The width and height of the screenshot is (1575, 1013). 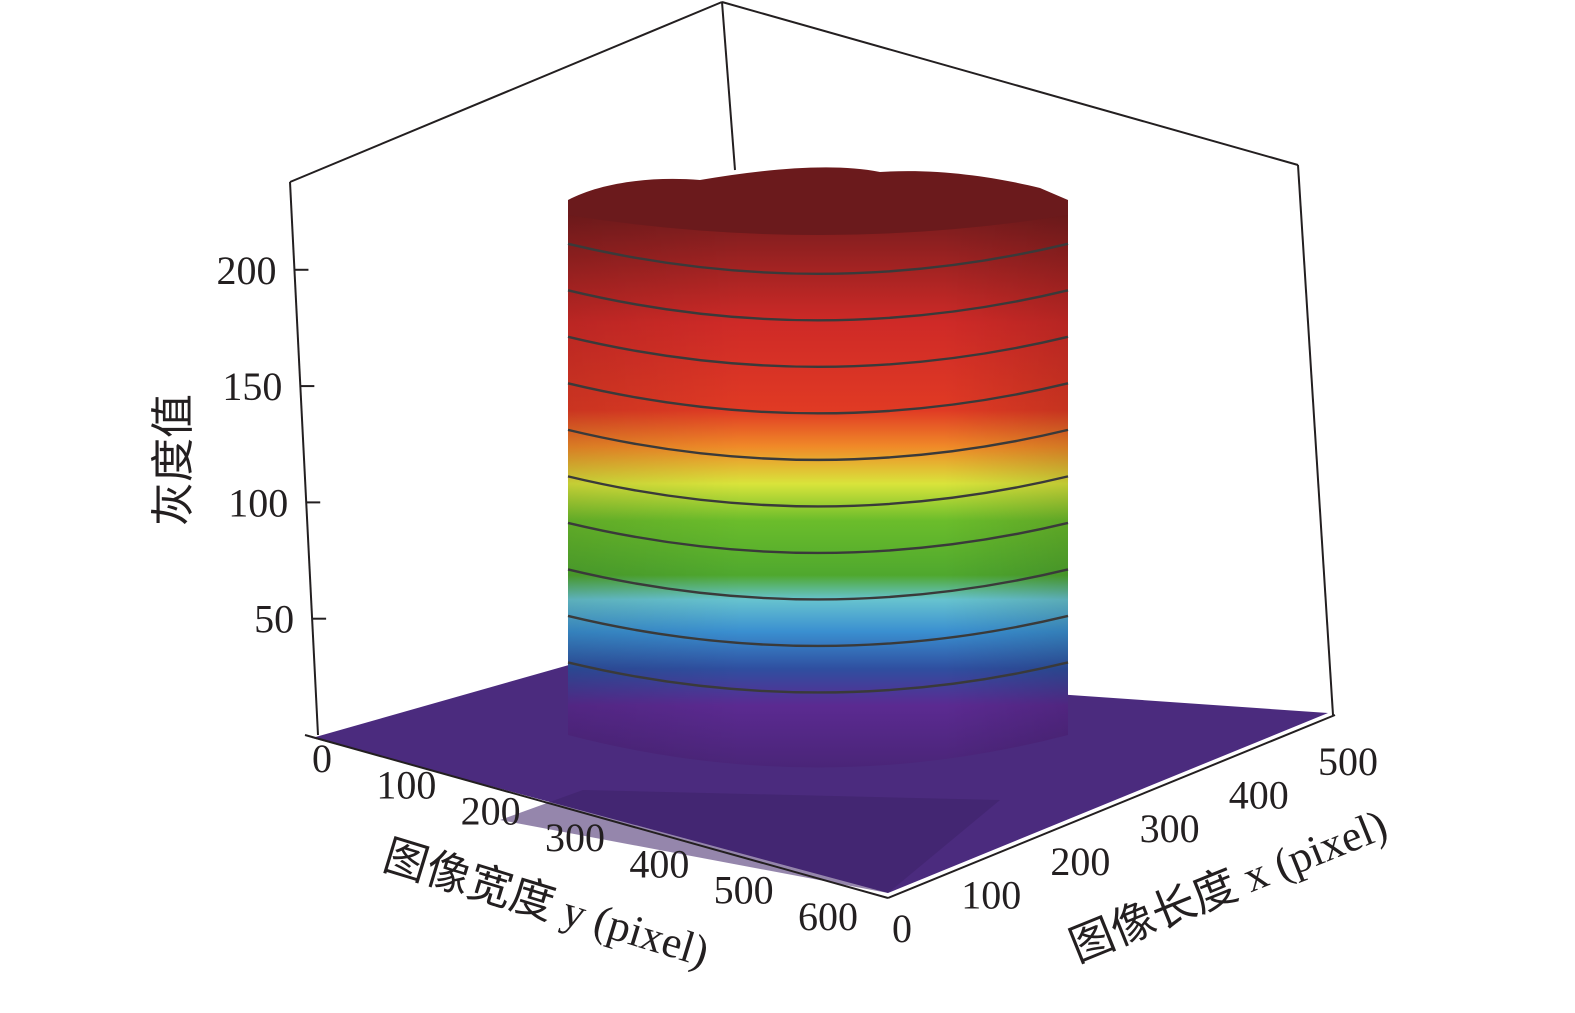 What do you see at coordinates (252, 386) in the screenshot?
I see `z-tick-label: 150` at bounding box center [252, 386].